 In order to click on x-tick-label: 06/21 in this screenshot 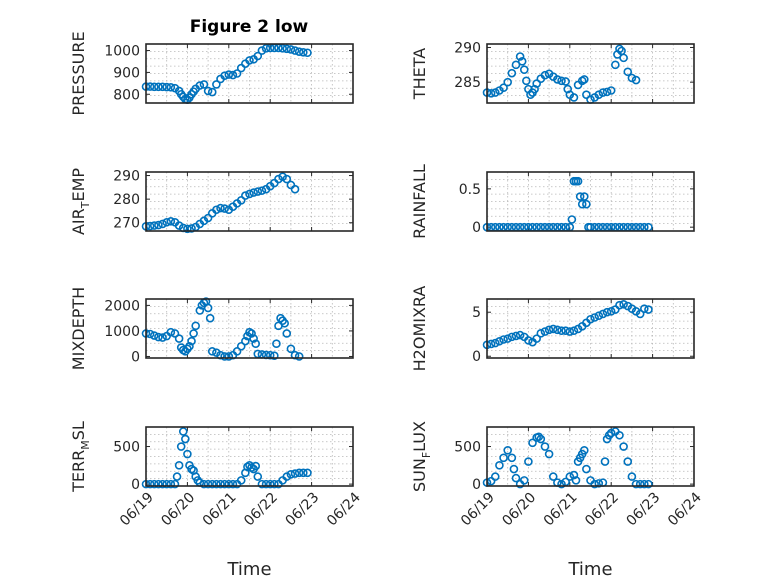, I will do `click(220, 510)`.